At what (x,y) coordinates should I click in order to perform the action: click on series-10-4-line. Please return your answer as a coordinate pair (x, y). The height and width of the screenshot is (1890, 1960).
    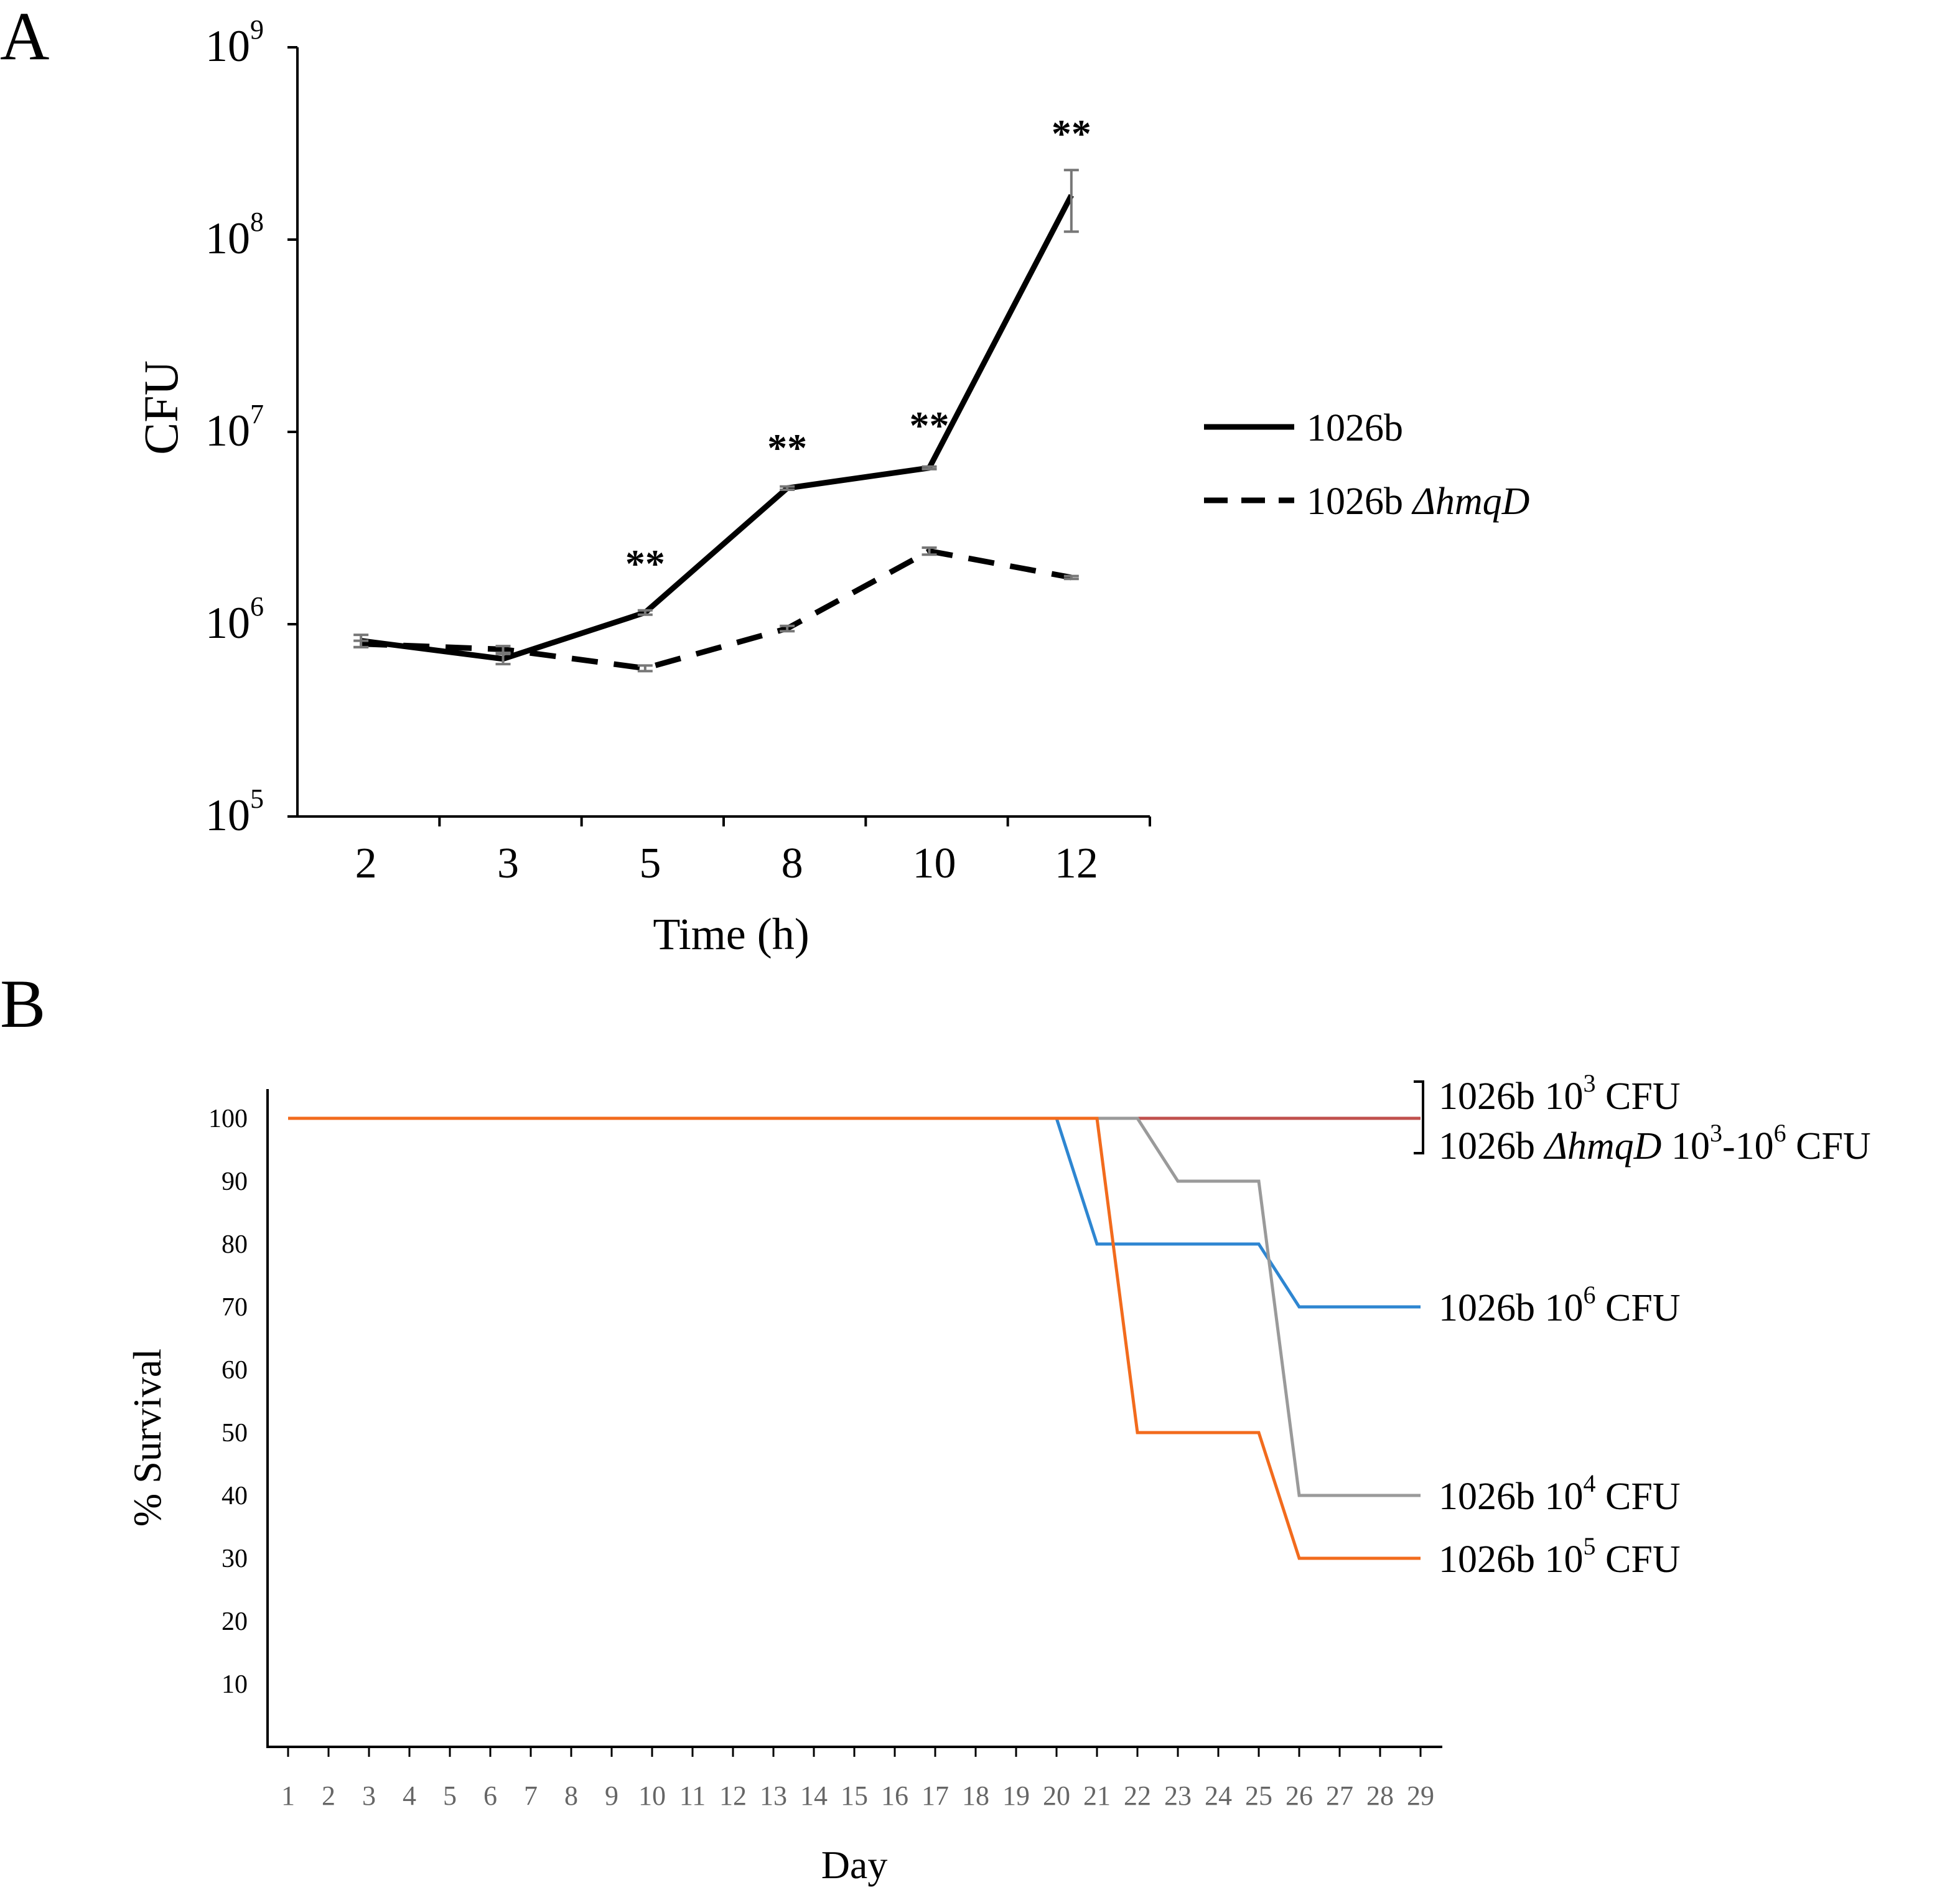
    Looking at the image, I should click on (855, 1306).